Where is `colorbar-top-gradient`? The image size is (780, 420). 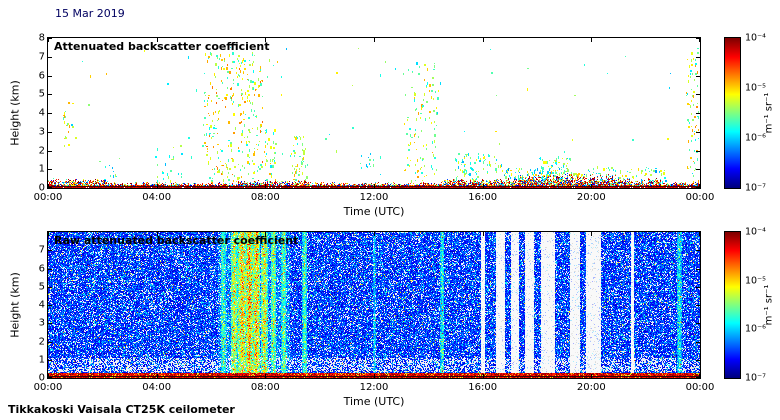
colorbar-top-gradient is located at coordinates (732, 113).